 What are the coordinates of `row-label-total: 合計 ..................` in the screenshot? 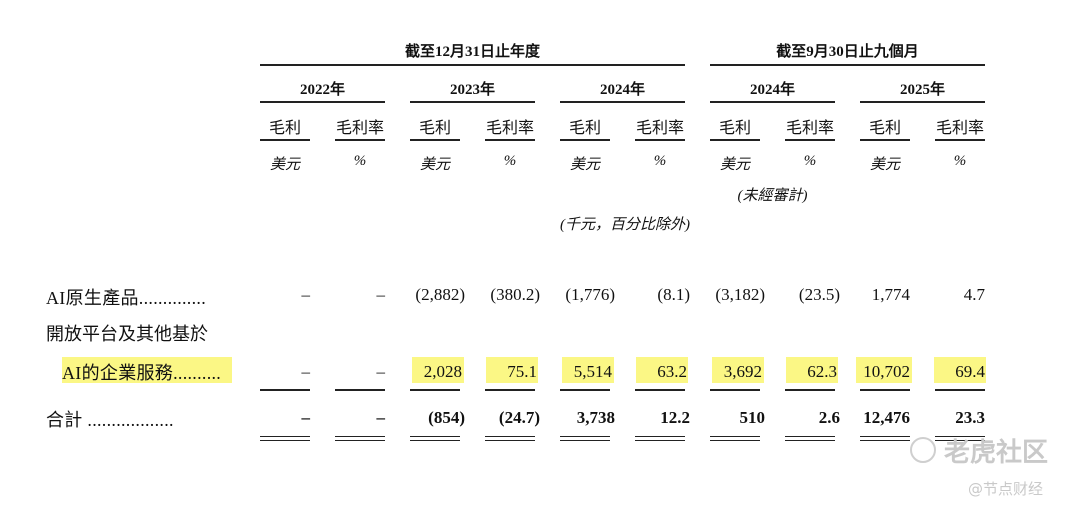 It's located at (110, 420).